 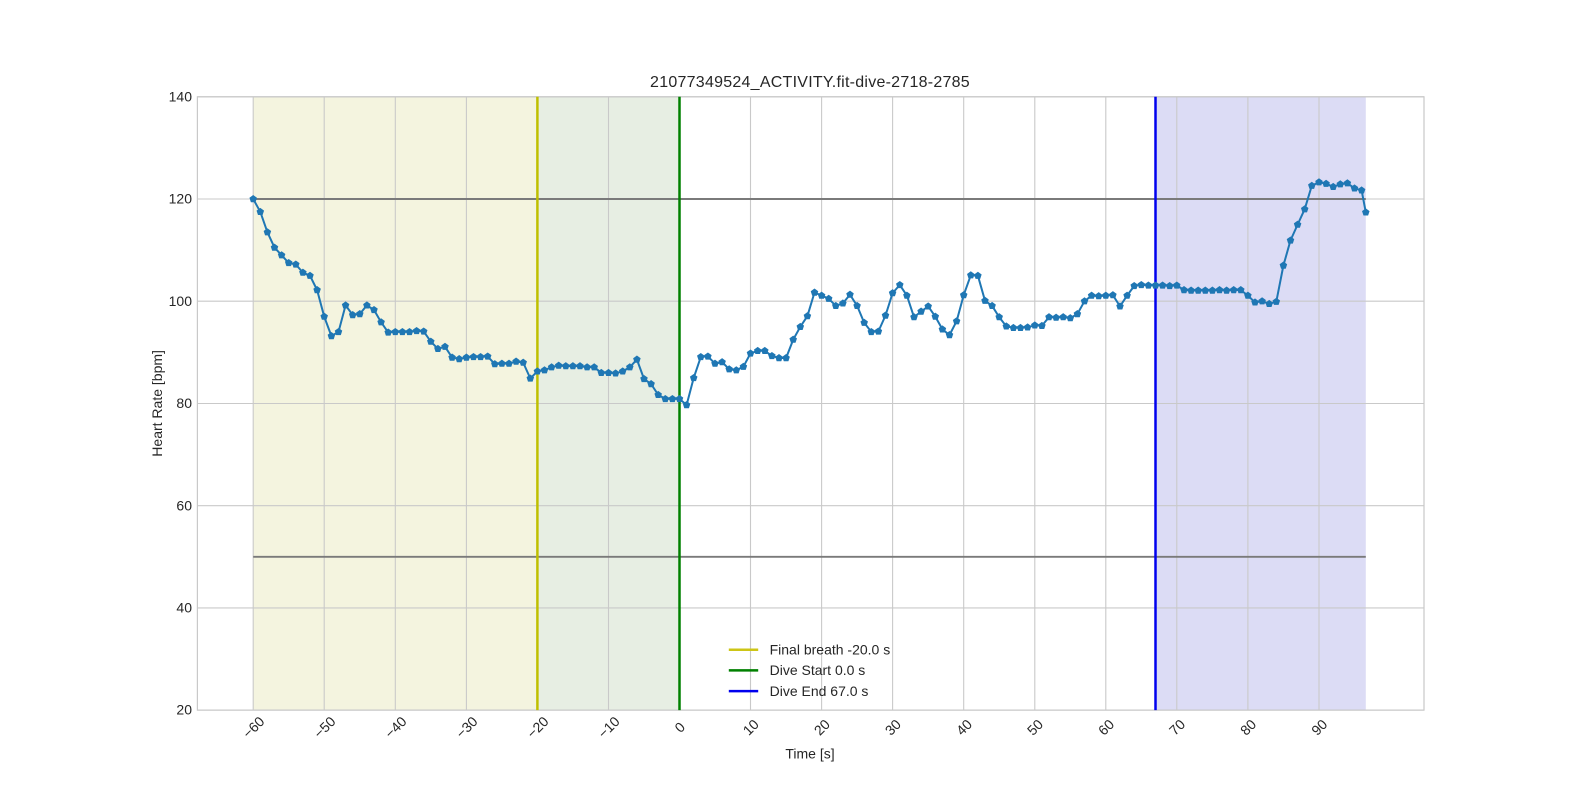 I want to click on svg-text: 80, so click(x=184, y=403).